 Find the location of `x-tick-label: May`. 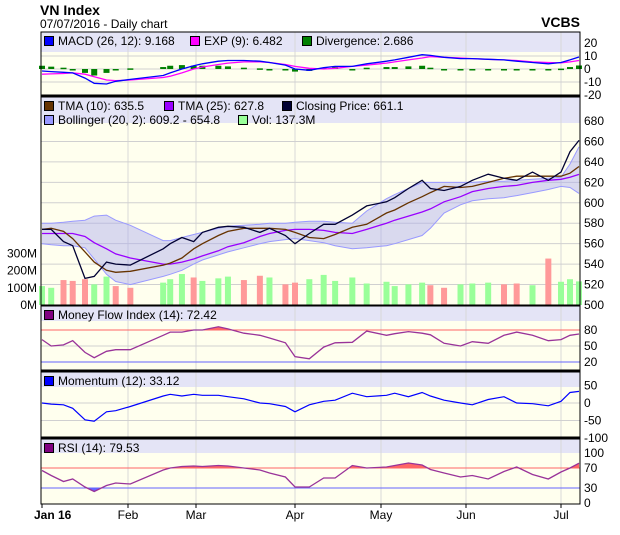

x-tick-label: May is located at coordinates (381, 515).